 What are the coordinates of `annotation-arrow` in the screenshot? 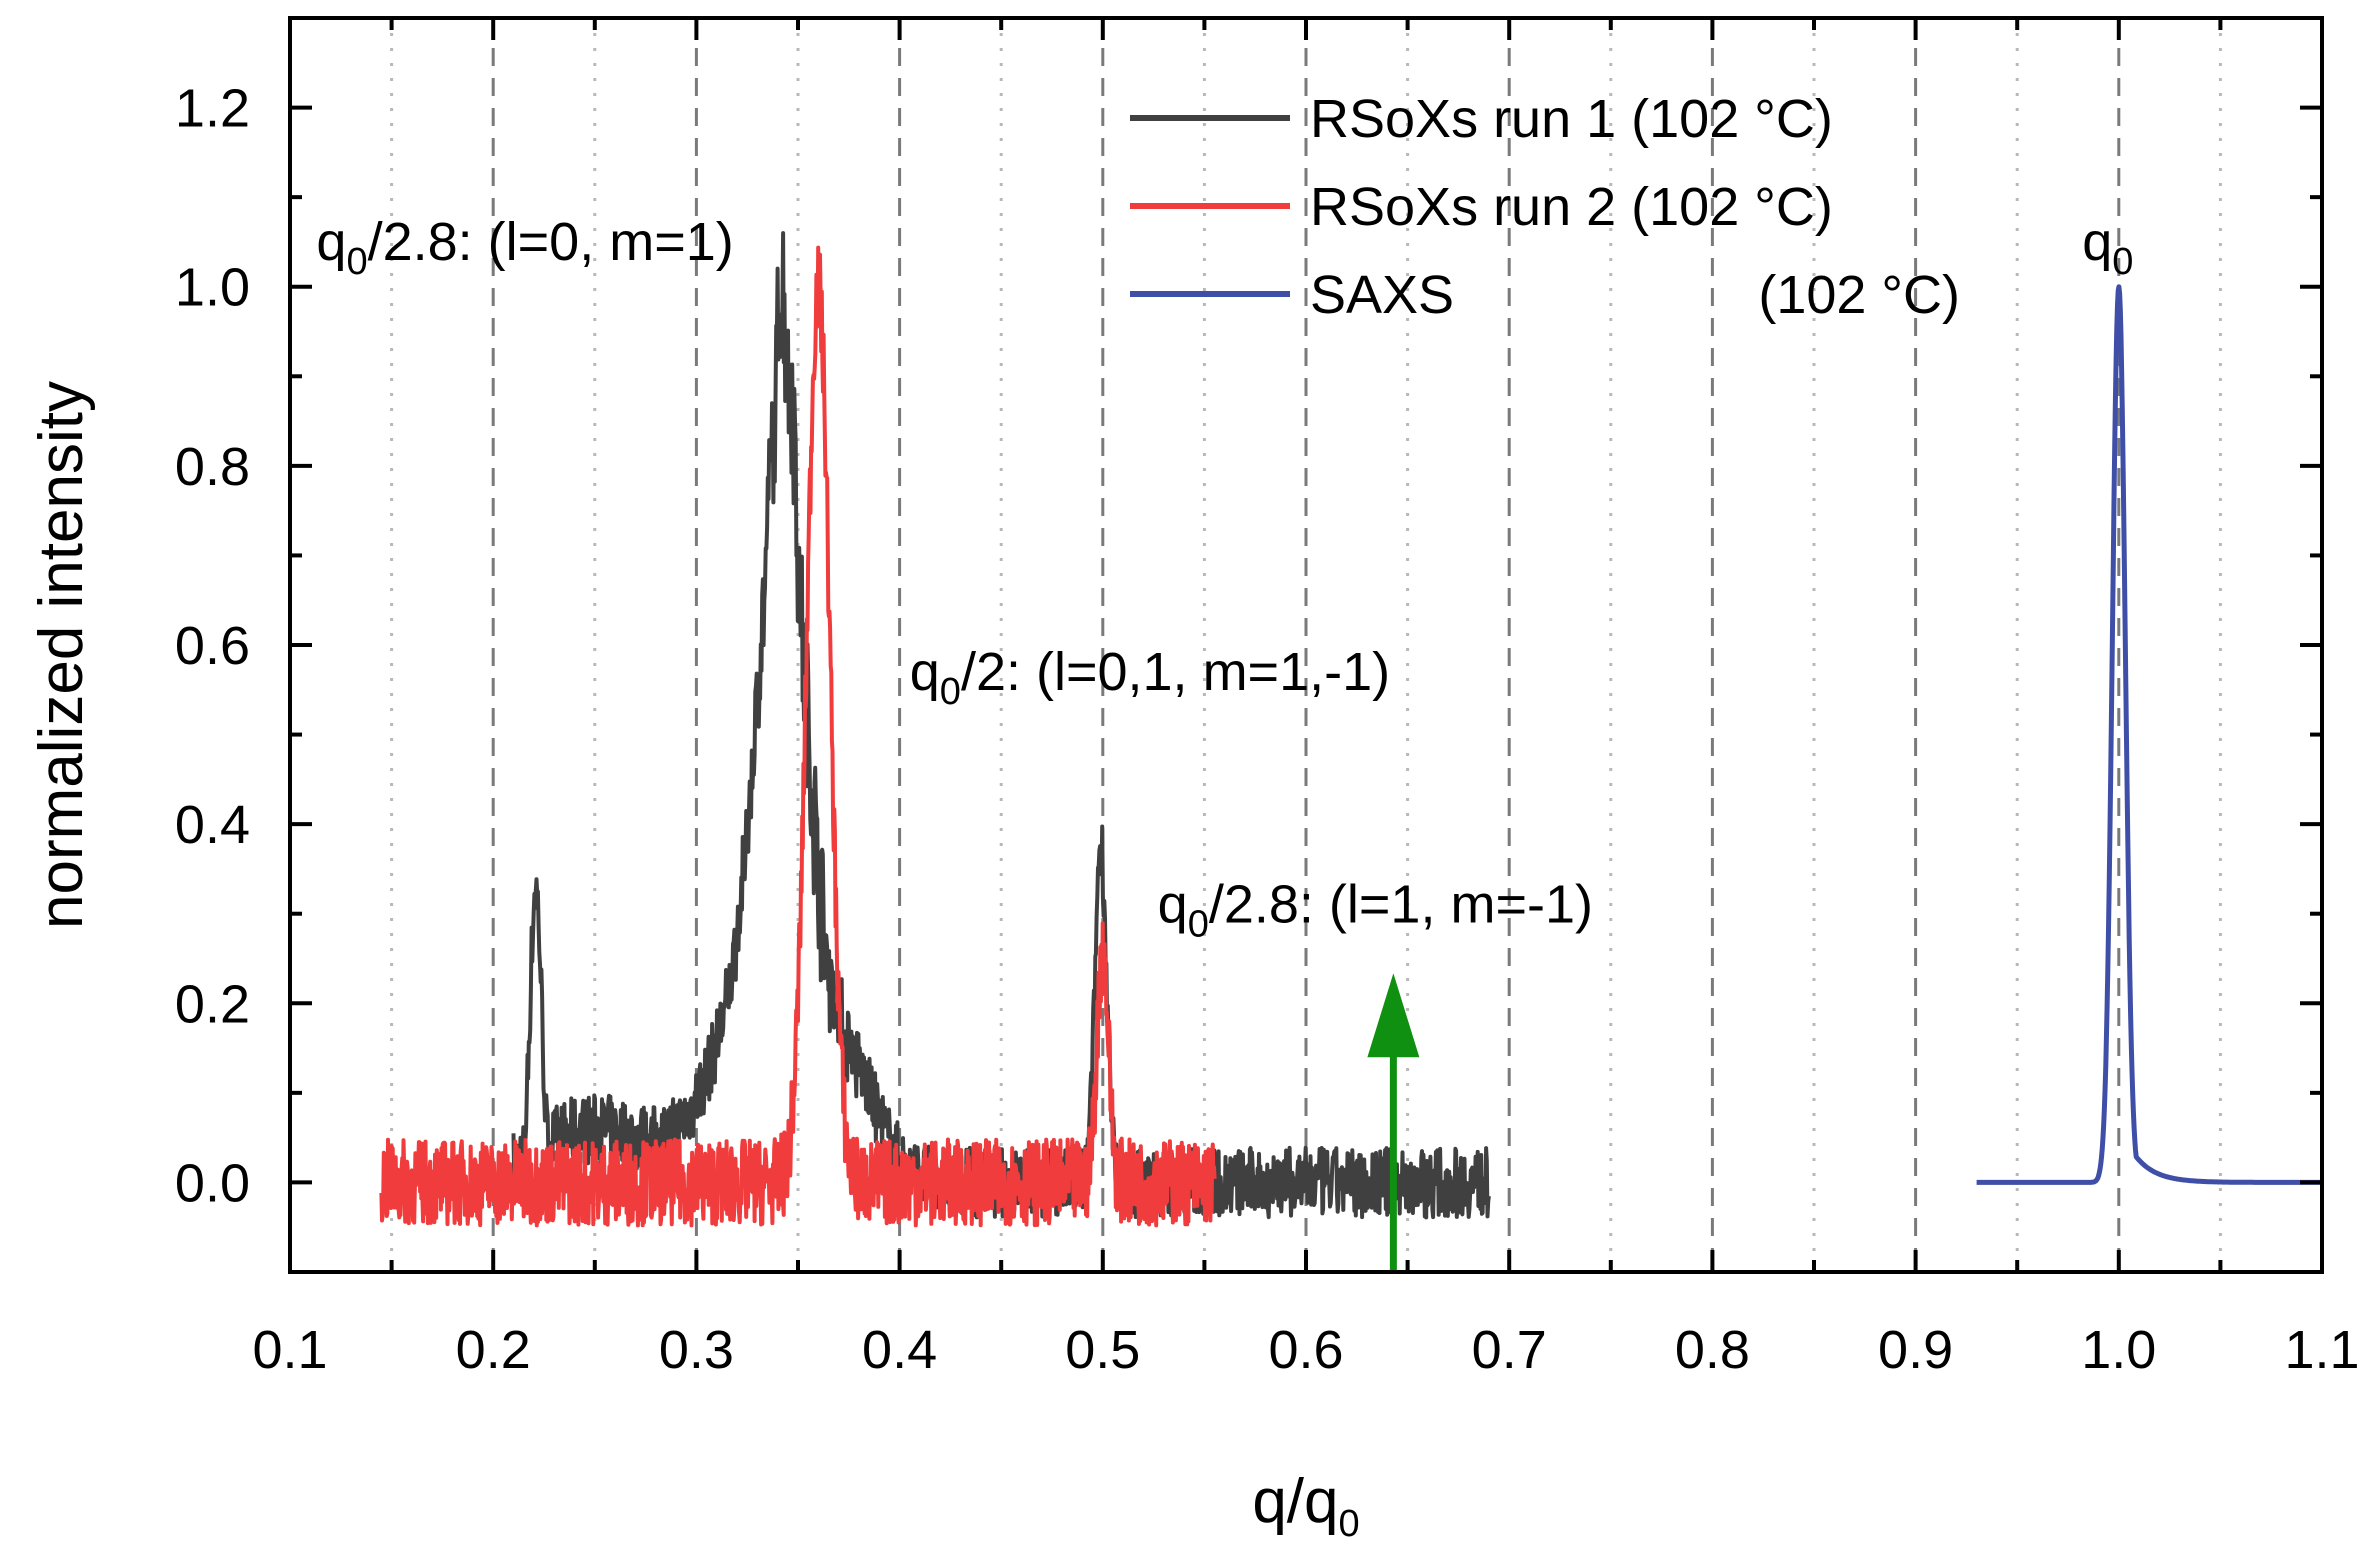 It's located at (1393, 1122).